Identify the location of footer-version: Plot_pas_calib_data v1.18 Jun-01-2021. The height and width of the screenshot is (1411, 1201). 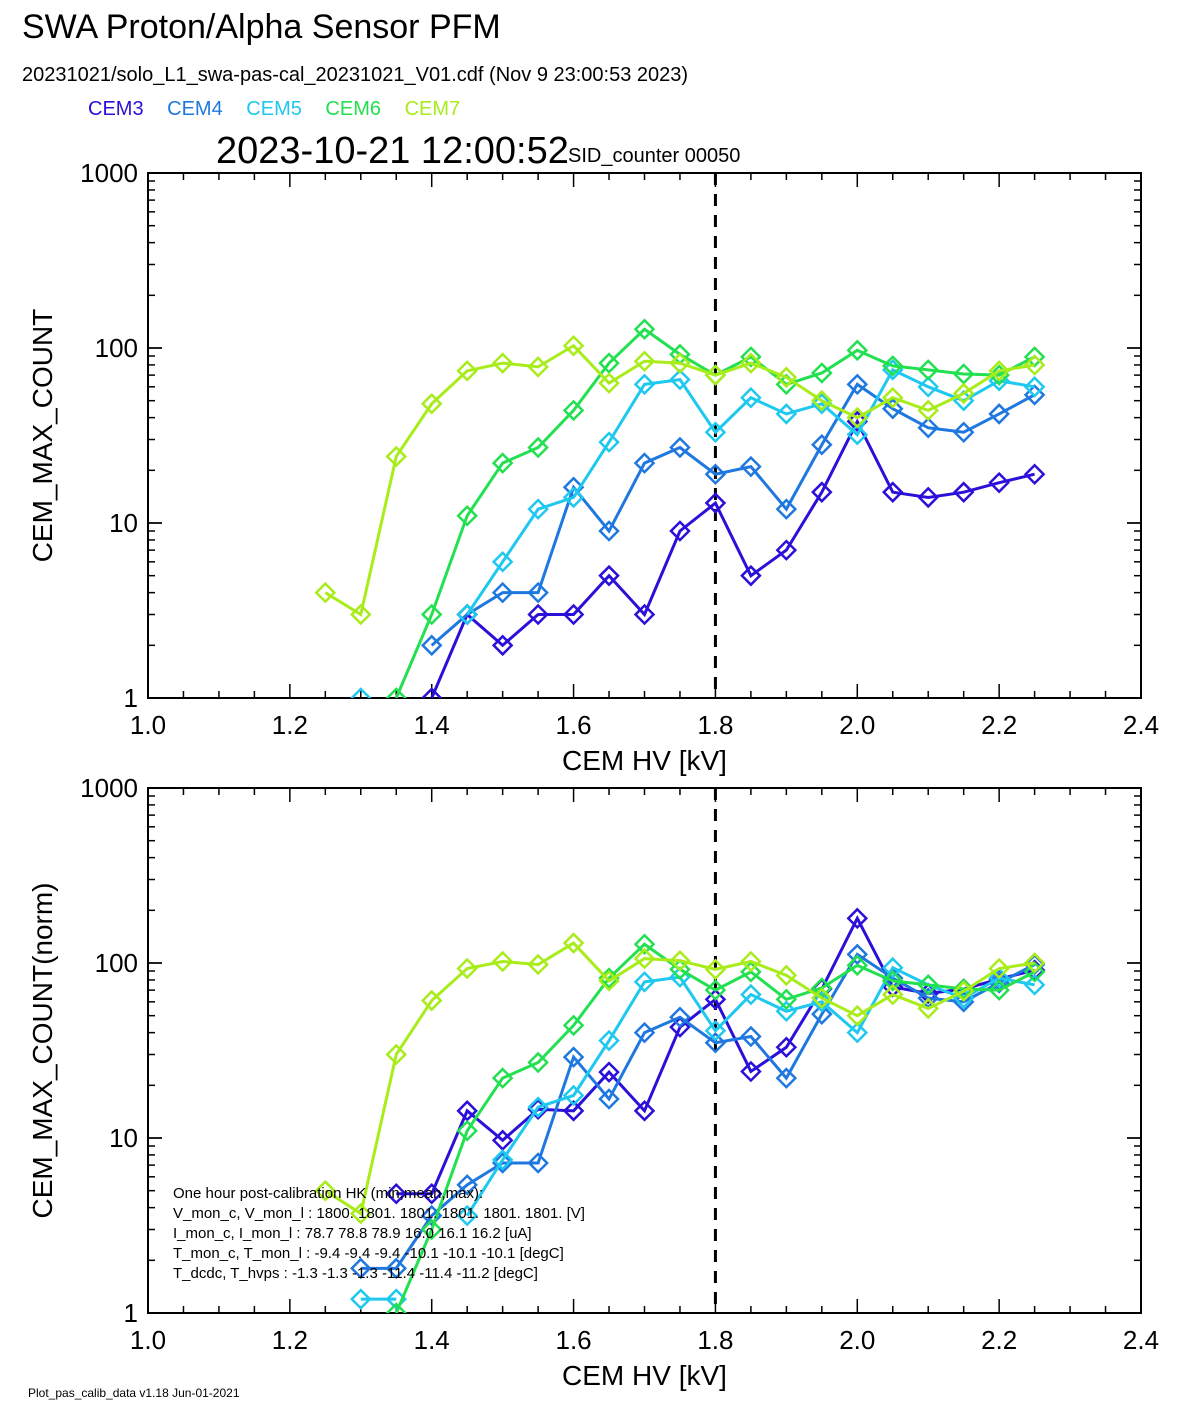
(134, 1393).